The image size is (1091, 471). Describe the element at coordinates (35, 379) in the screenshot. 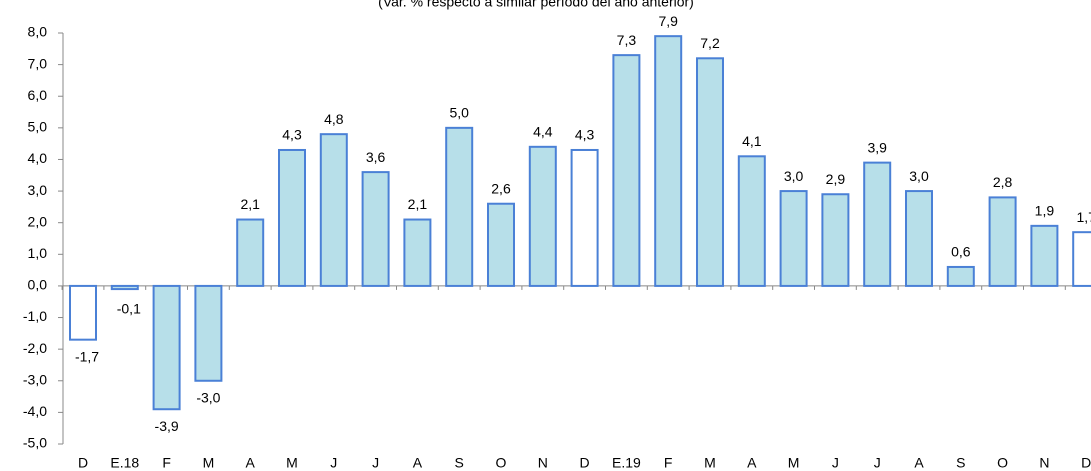

I see `y-tick-label: -3,0` at that location.